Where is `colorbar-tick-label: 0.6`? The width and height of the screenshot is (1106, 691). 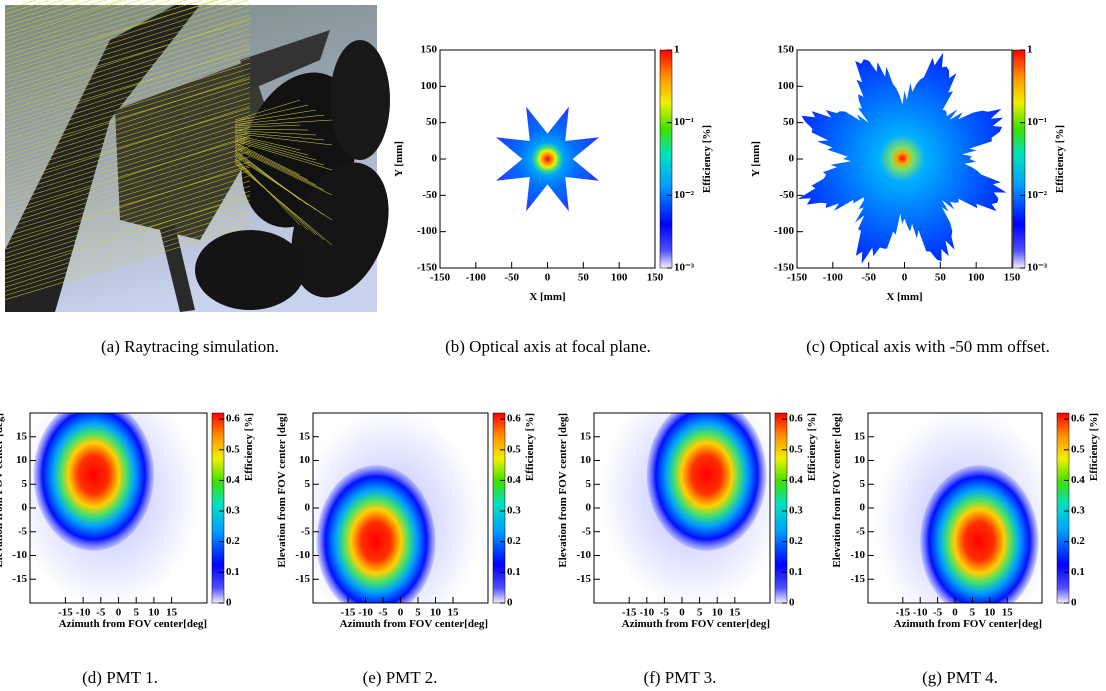 colorbar-tick-label: 0.6 is located at coordinates (1078, 419).